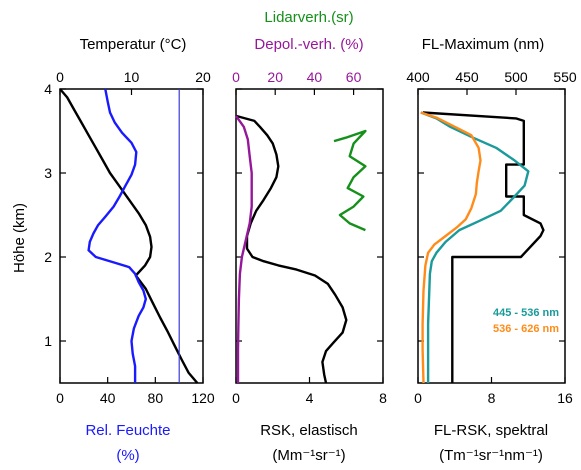  I want to click on series-line-depol-verh-, so click(244, 249).